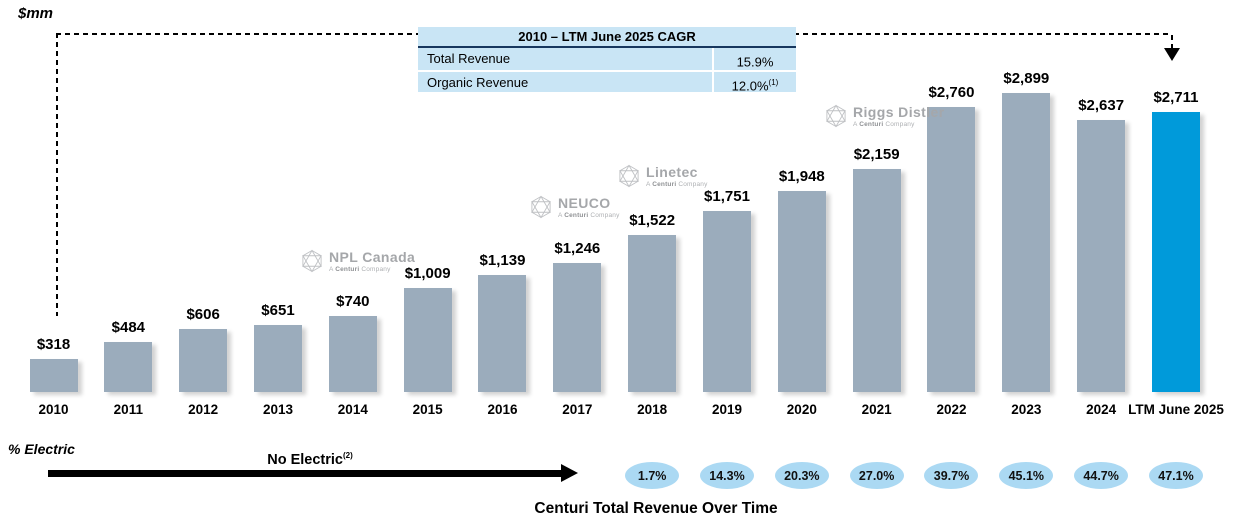 The width and height of the screenshot is (1252, 525). I want to click on bar-2018, so click(652, 313).